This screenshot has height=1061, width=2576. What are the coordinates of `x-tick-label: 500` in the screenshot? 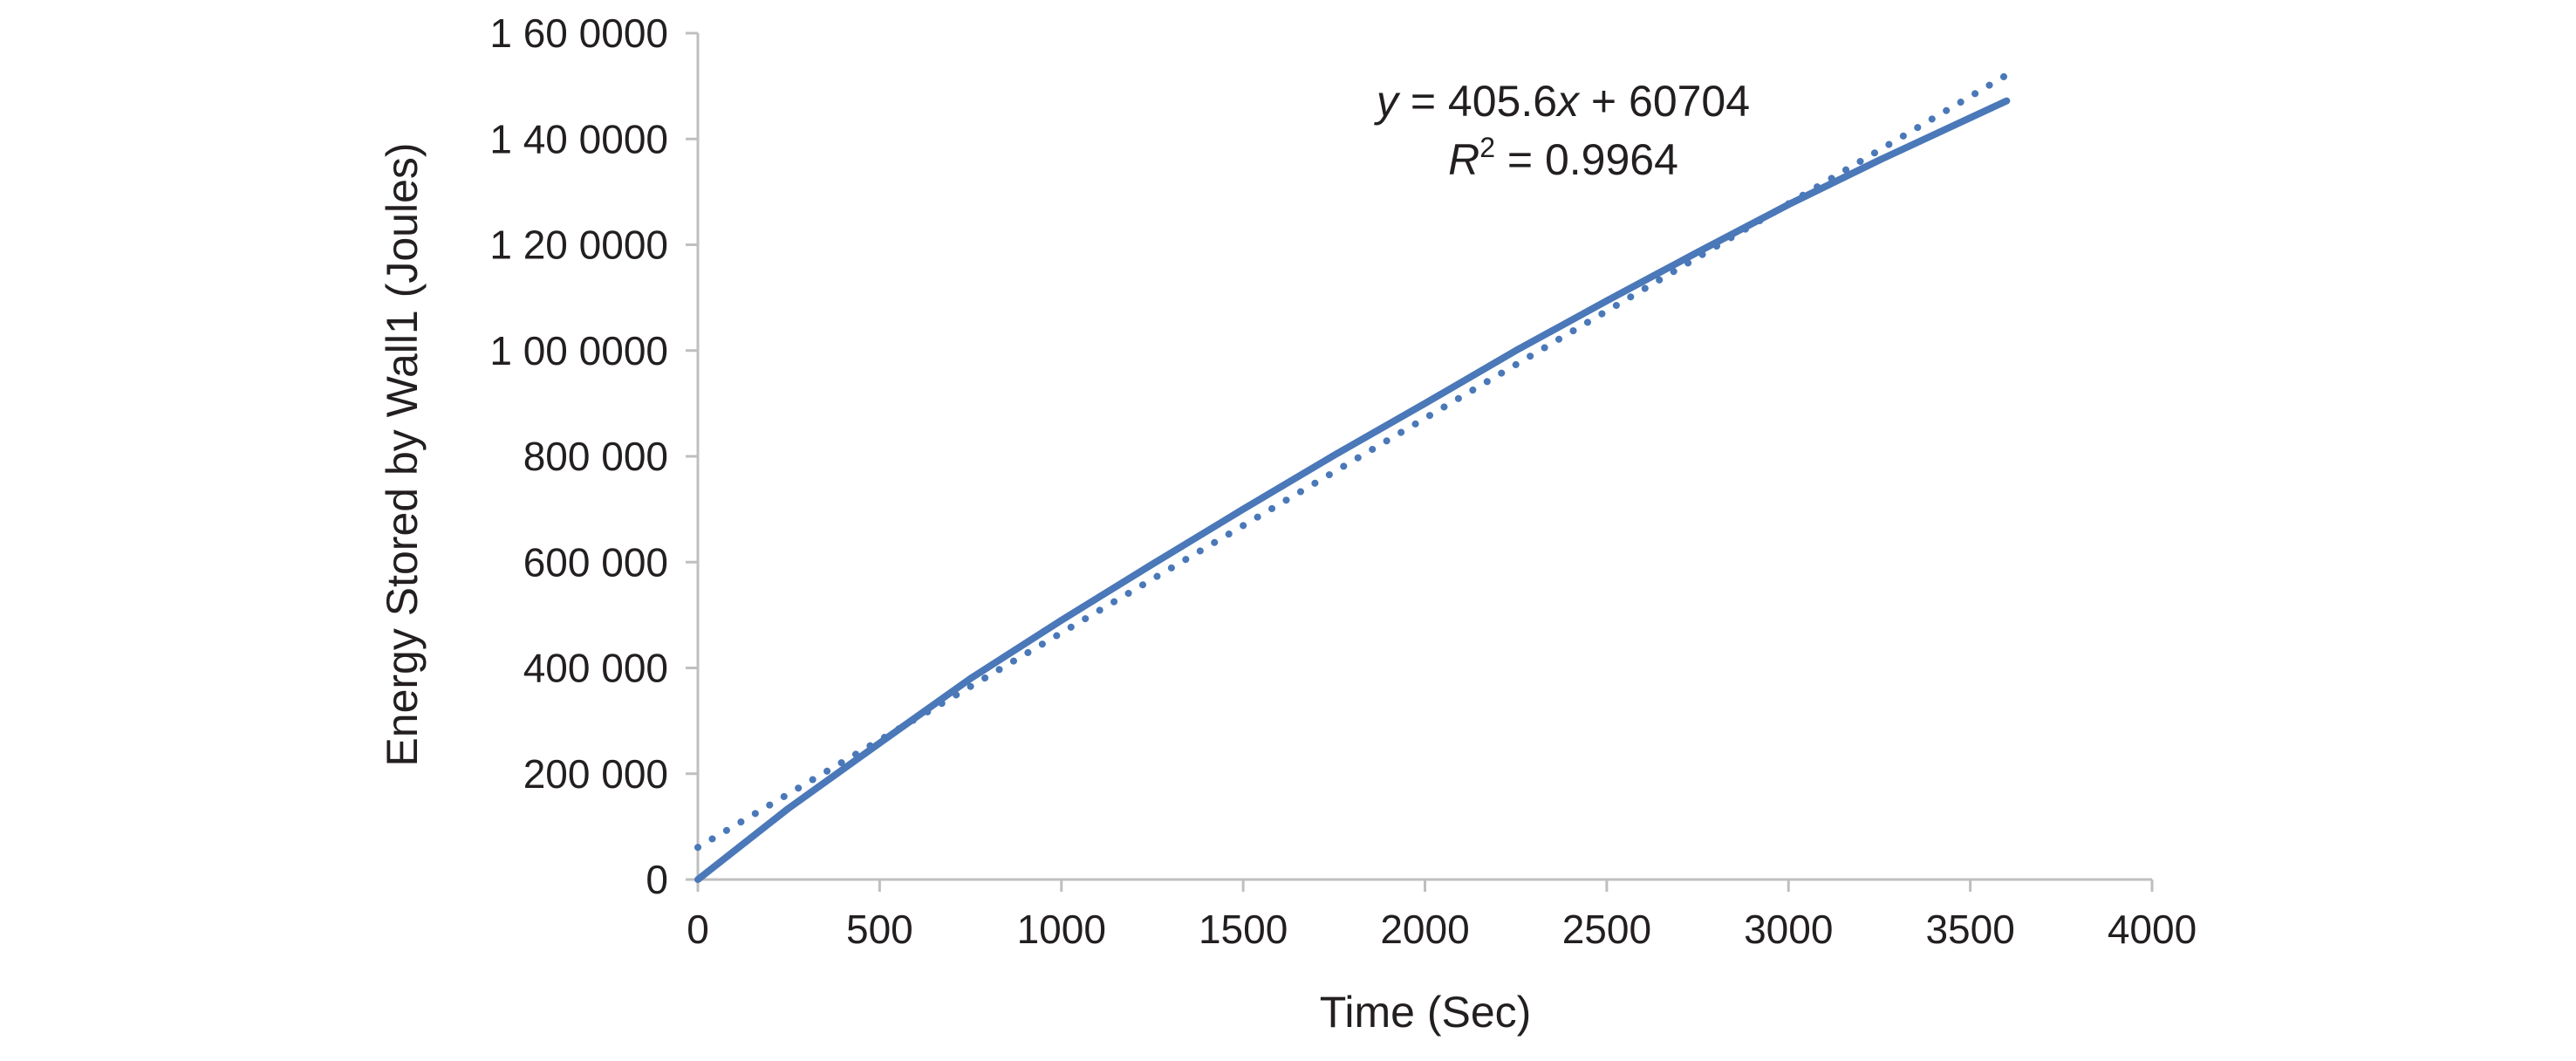 It's located at (879, 930).